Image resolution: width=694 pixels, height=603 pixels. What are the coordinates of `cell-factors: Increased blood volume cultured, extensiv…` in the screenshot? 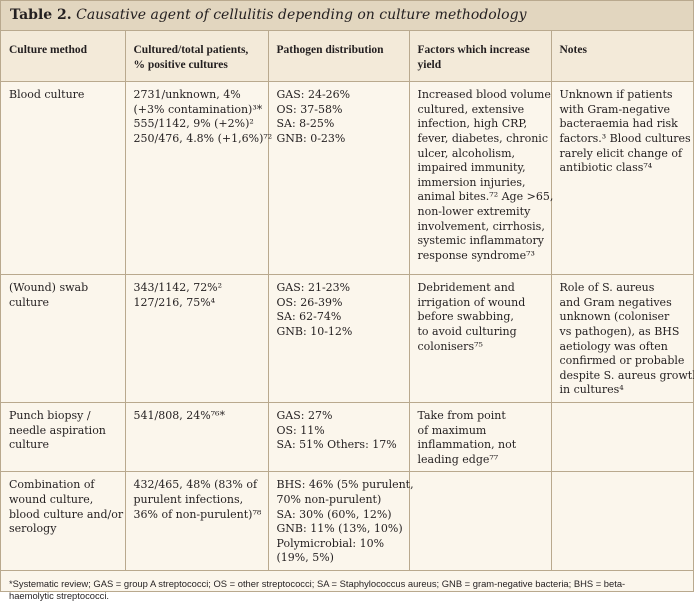 It's located at (481, 178).